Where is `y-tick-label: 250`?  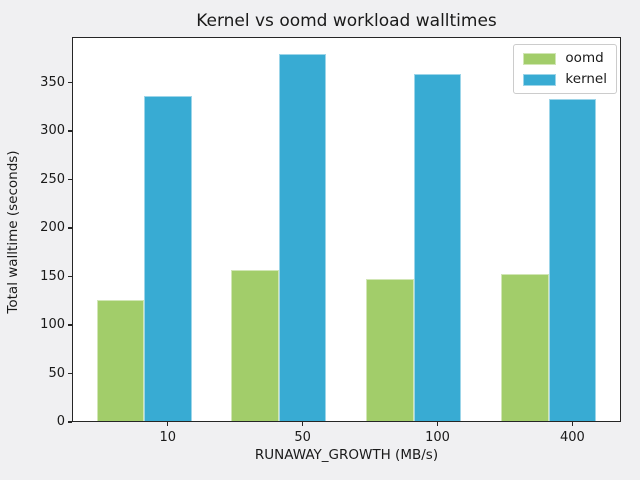 y-tick-label: 250 is located at coordinates (52, 179).